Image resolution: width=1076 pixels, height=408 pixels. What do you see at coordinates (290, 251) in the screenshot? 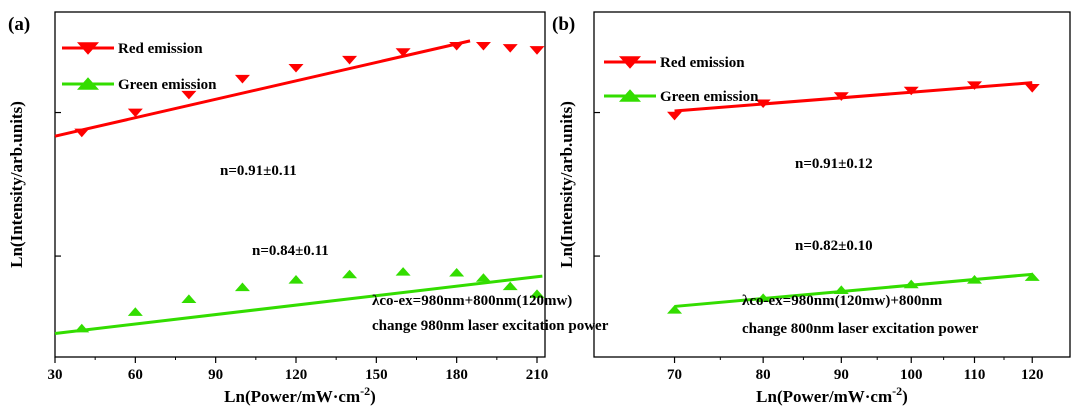
I see `fit-slope-annotation: n=0.84±0.11` at bounding box center [290, 251].